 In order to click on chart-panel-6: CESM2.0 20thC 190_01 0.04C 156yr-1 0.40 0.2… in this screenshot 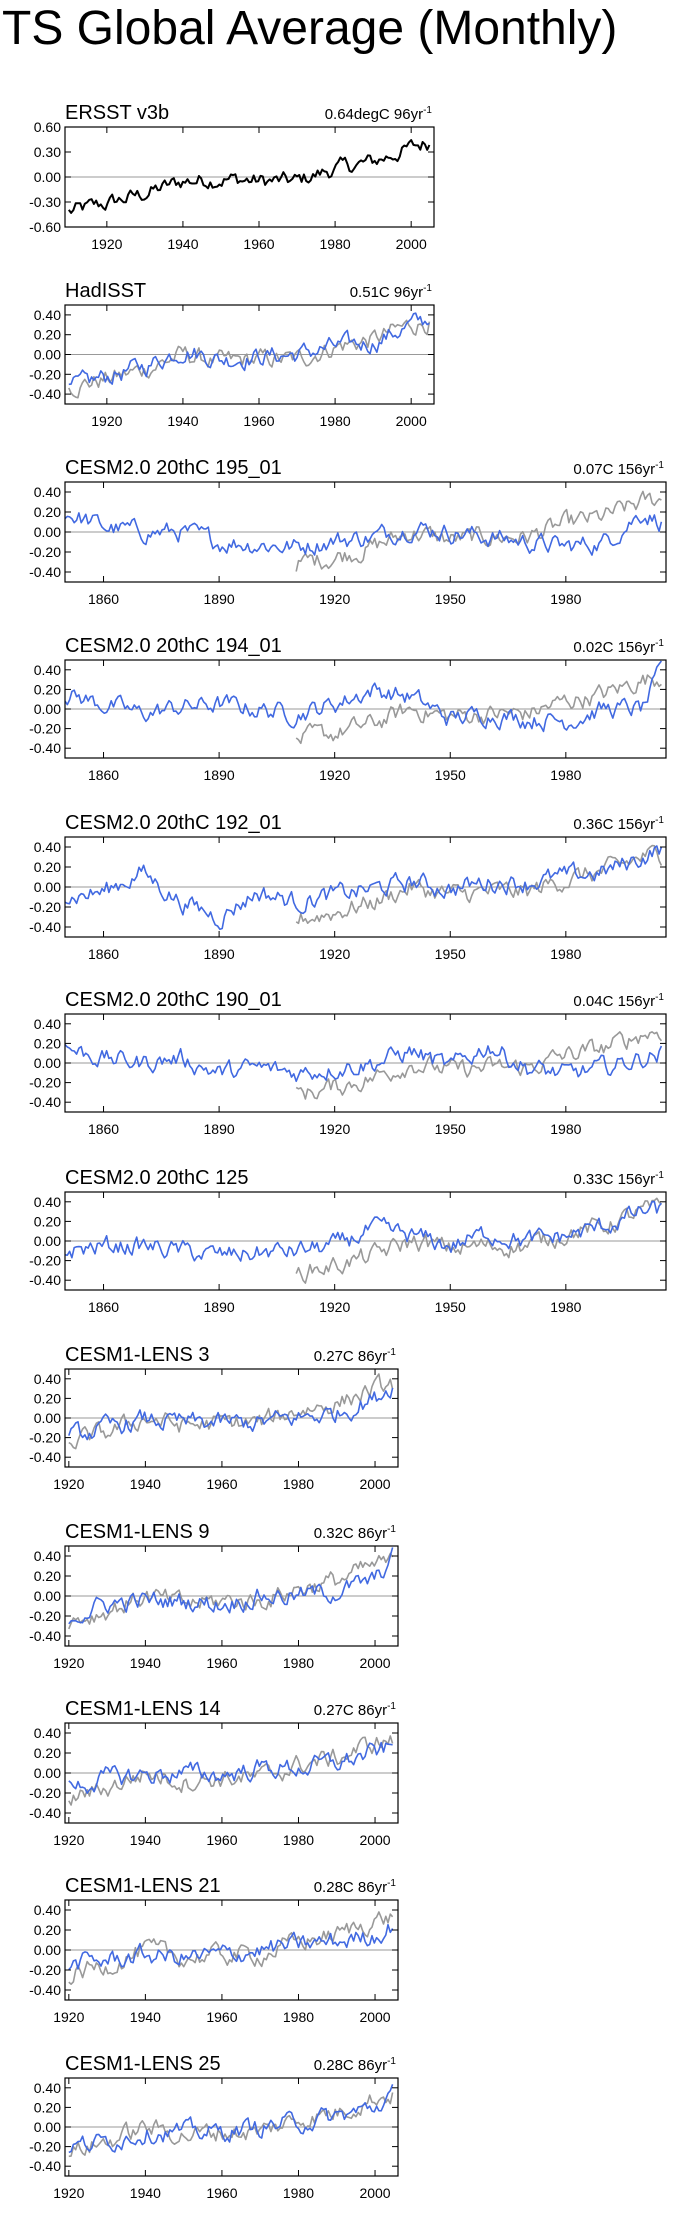, I will do `click(348, 1063)`.